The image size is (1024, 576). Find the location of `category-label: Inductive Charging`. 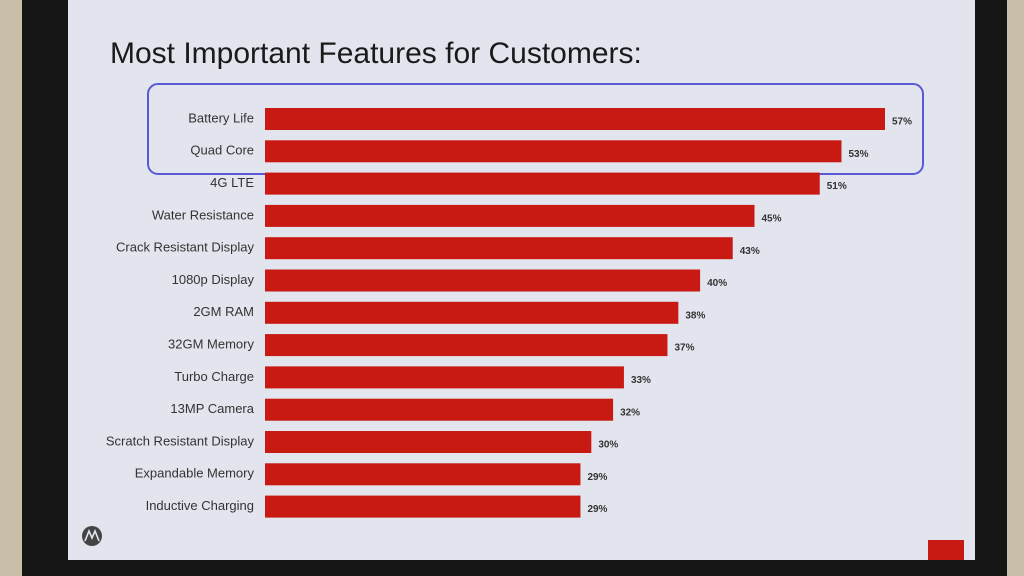

category-label: Inductive Charging is located at coordinates (200, 505).